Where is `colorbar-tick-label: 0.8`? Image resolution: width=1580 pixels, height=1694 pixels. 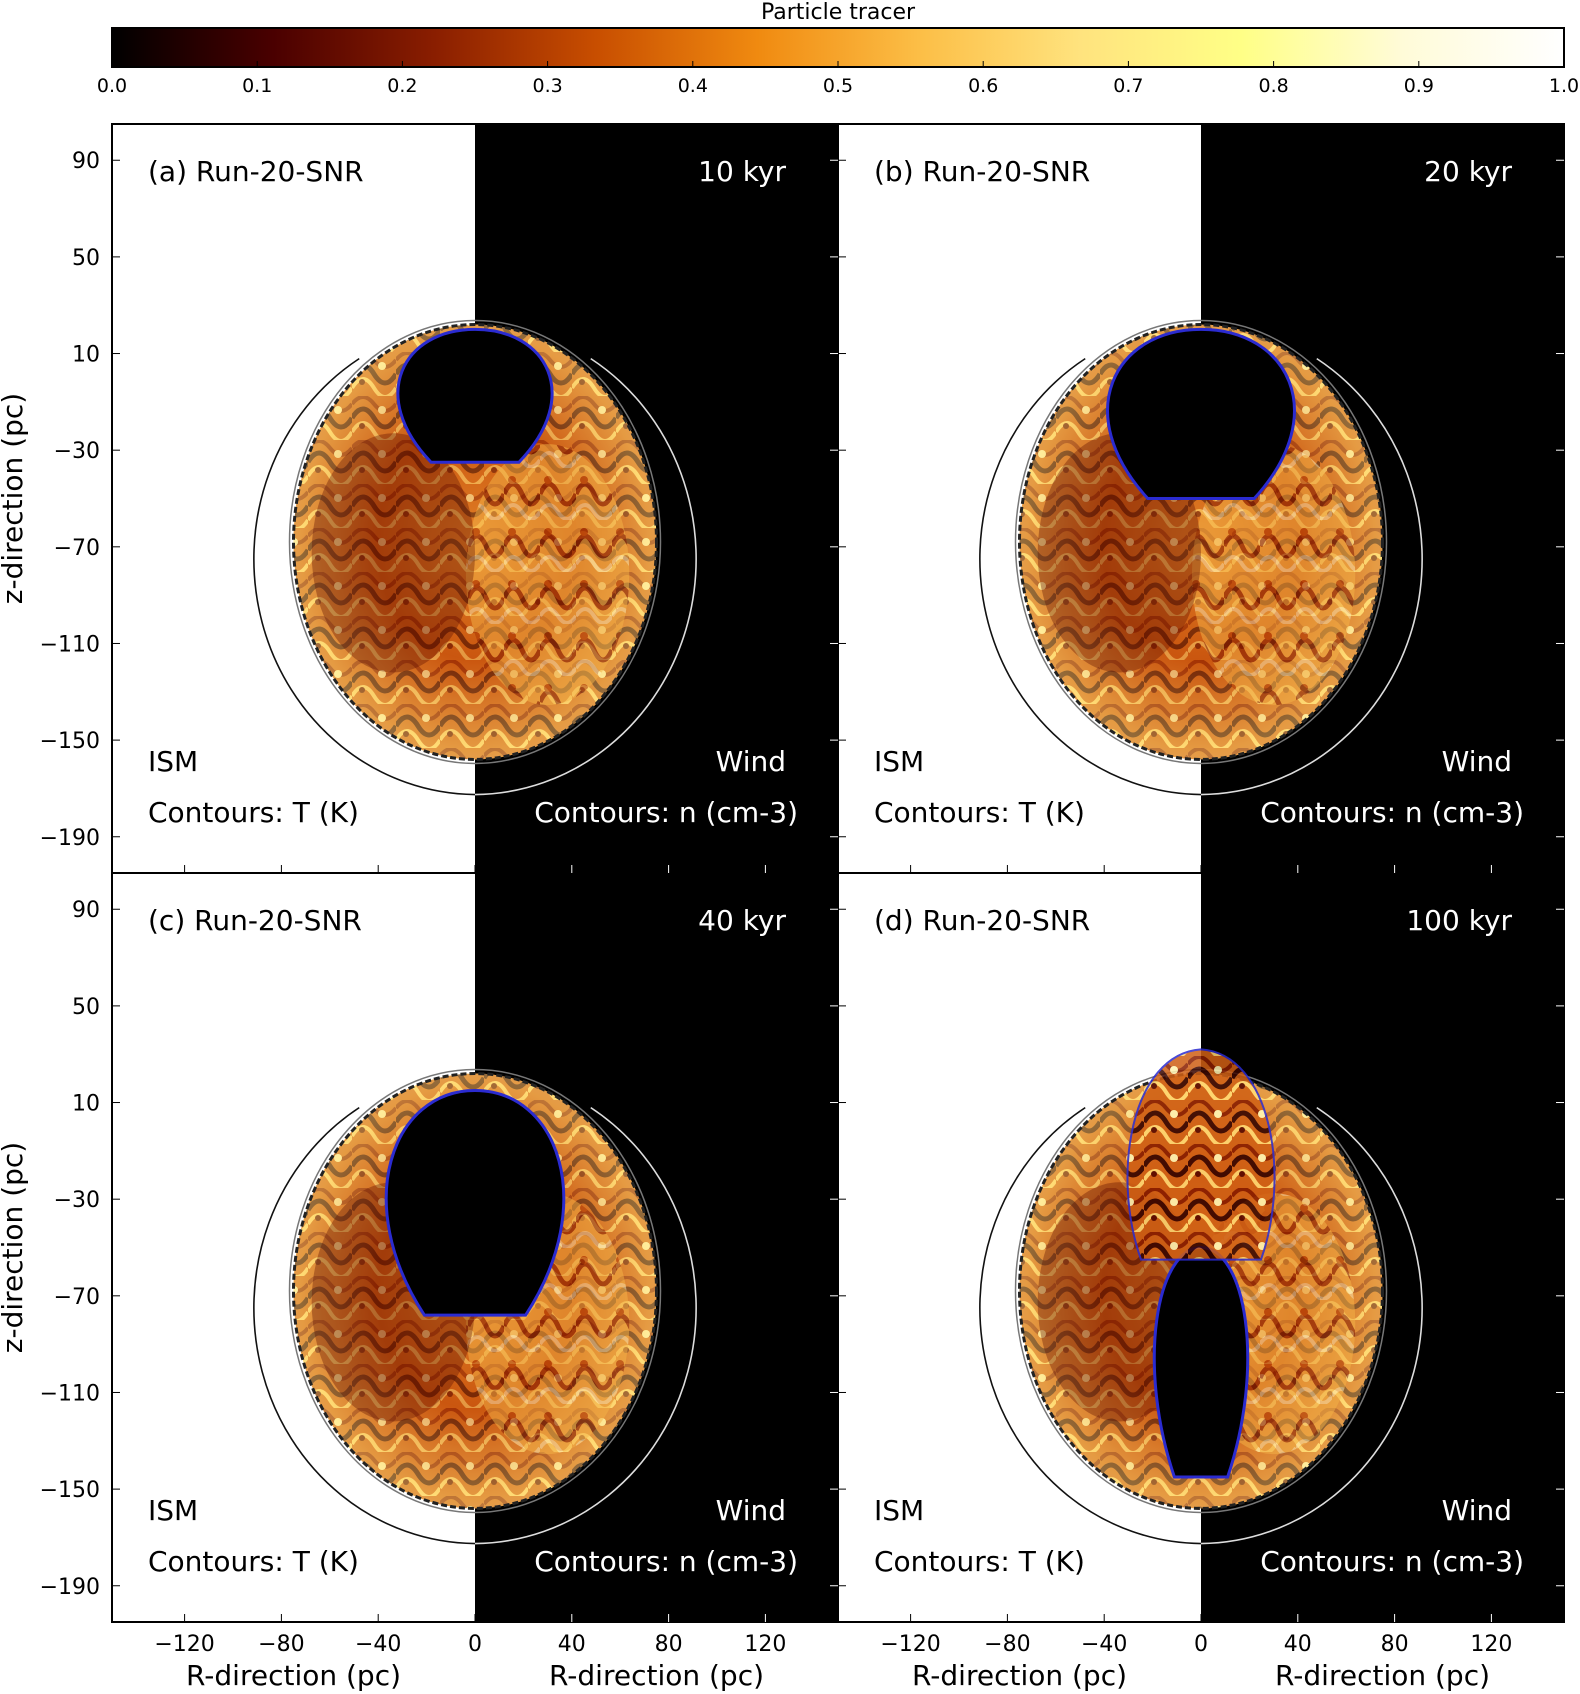 colorbar-tick-label: 0.8 is located at coordinates (1273, 86).